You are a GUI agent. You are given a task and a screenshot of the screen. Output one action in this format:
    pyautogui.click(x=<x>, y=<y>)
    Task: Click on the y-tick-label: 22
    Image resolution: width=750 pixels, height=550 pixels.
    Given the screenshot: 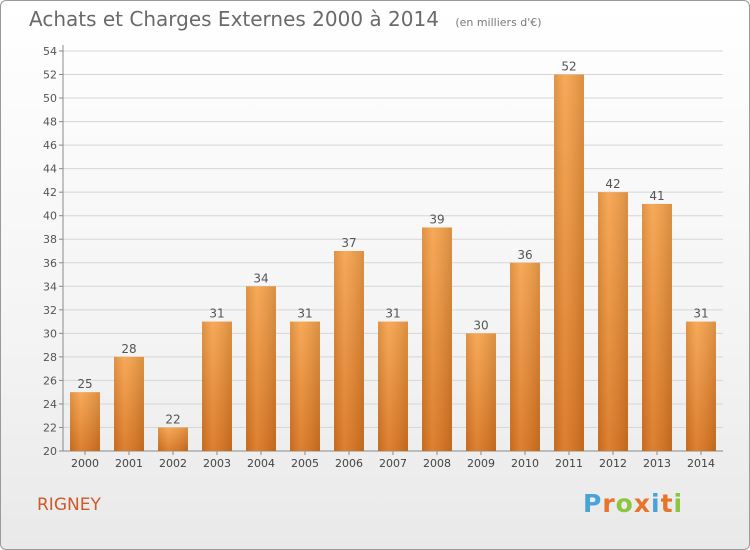 What is the action you would take?
    pyautogui.click(x=50, y=427)
    